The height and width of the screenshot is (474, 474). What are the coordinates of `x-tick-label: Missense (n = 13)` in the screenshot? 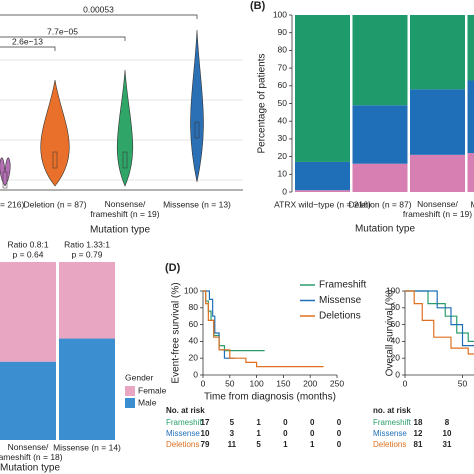 It's located at (197, 204).